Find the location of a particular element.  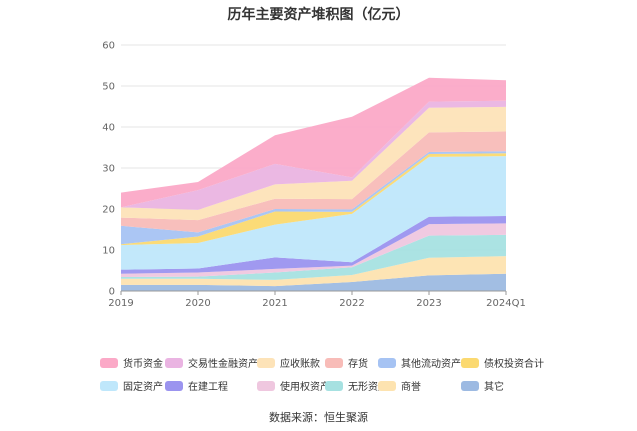

area-series-其他流动资产 is located at coordinates (313, 198).